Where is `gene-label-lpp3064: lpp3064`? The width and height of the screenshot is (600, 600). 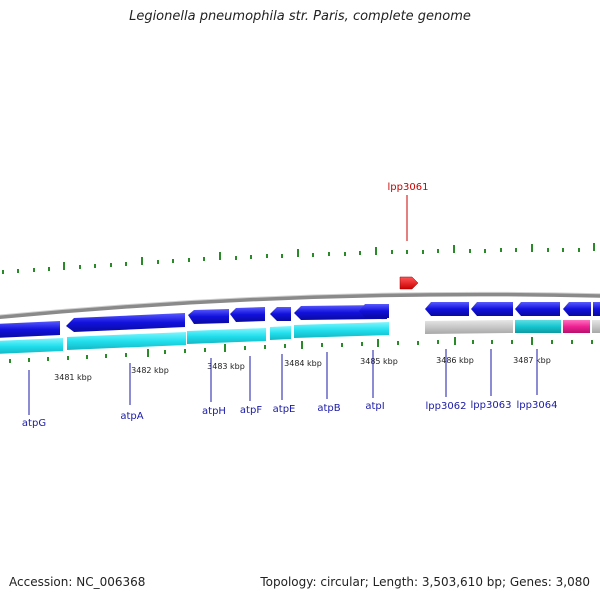 gene-label-lpp3064: lpp3064 is located at coordinates (537, 405).